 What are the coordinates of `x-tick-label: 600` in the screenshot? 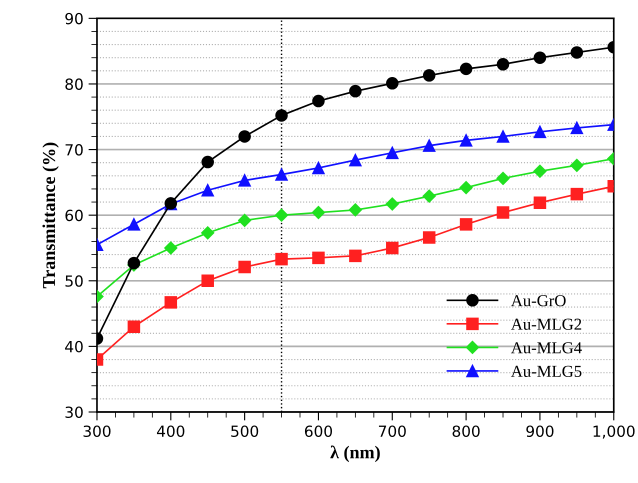 It's located at (318, 431).